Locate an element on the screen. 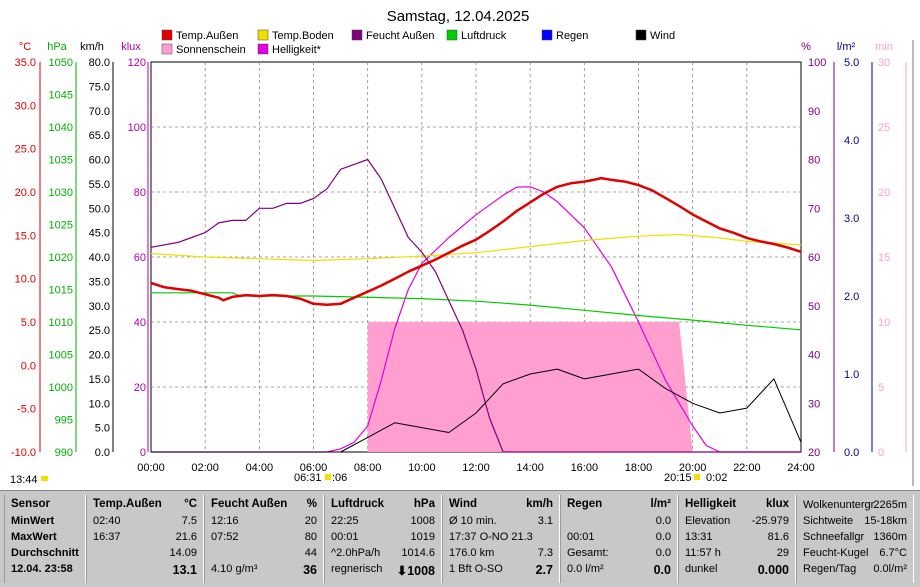  temp-axis-tick-label: 0.0 is located at coordinates (28, 366).